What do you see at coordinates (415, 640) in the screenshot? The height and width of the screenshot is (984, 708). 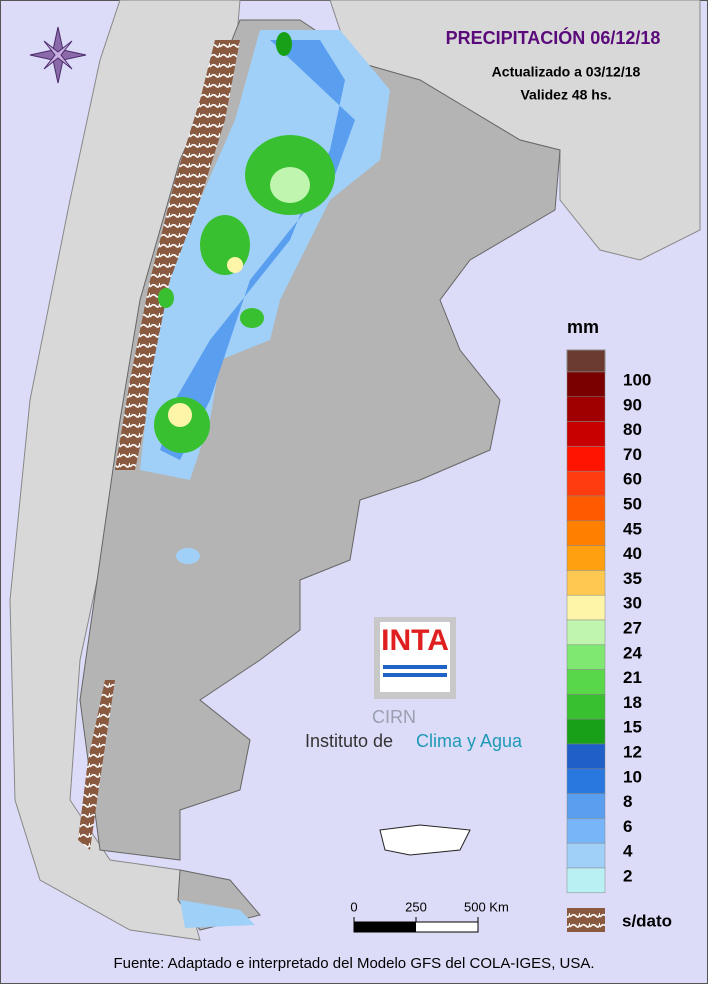 I see `logo-inta: INTA` at bounding box center [415, 640].